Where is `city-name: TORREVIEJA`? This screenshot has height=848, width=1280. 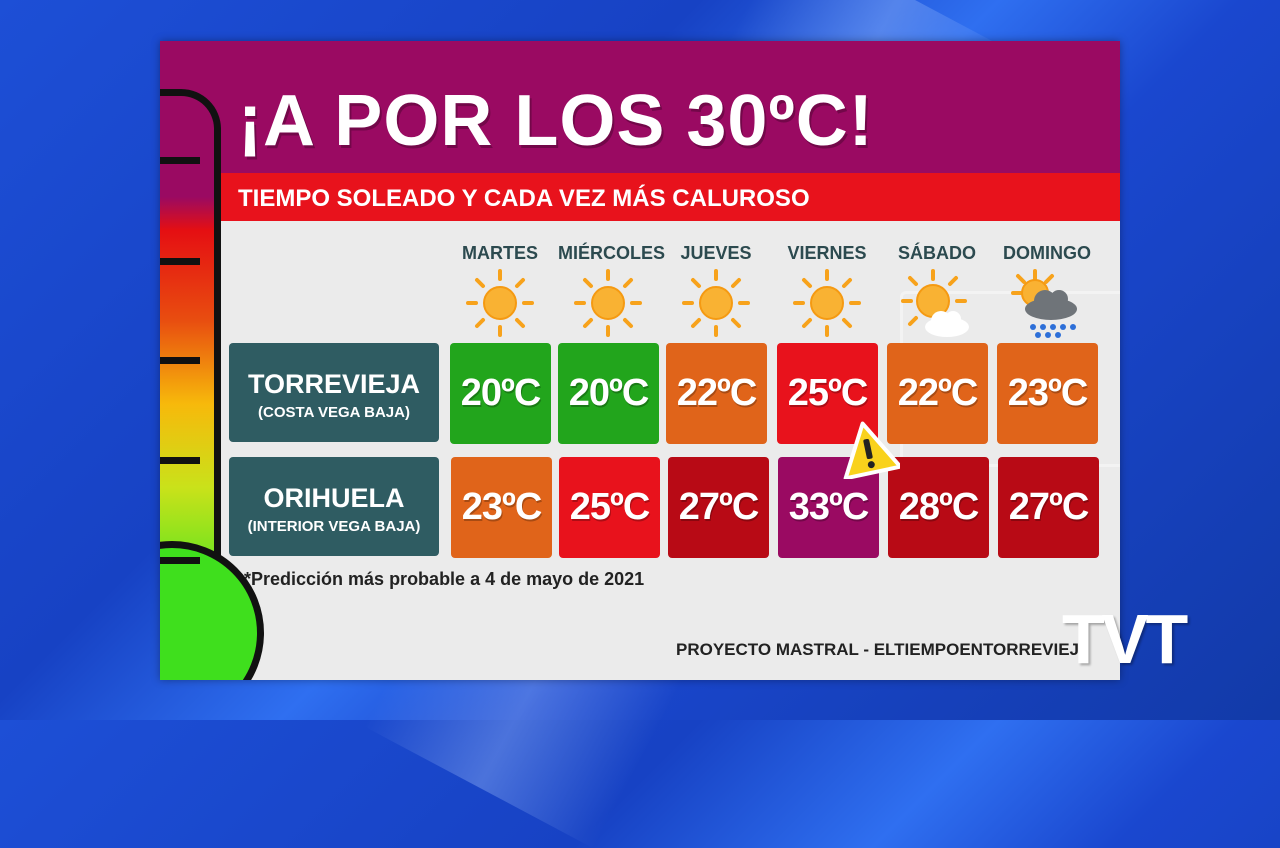 city-name: TORREVIEJA is located at coordinates (334, 384).